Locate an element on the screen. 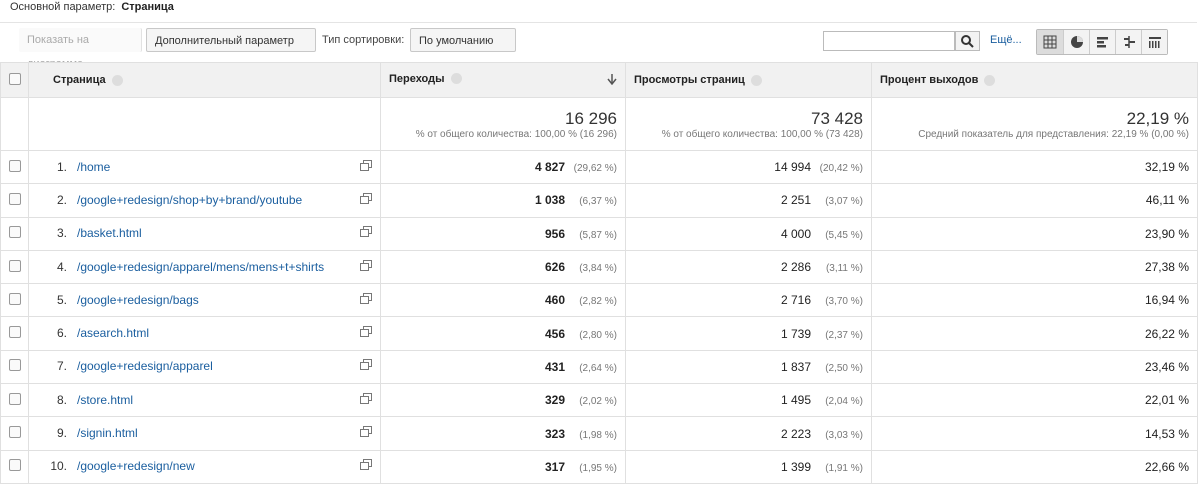 The image size is (1200, 490). sessions-value: 4 827 is located at coordinates (549, 167).